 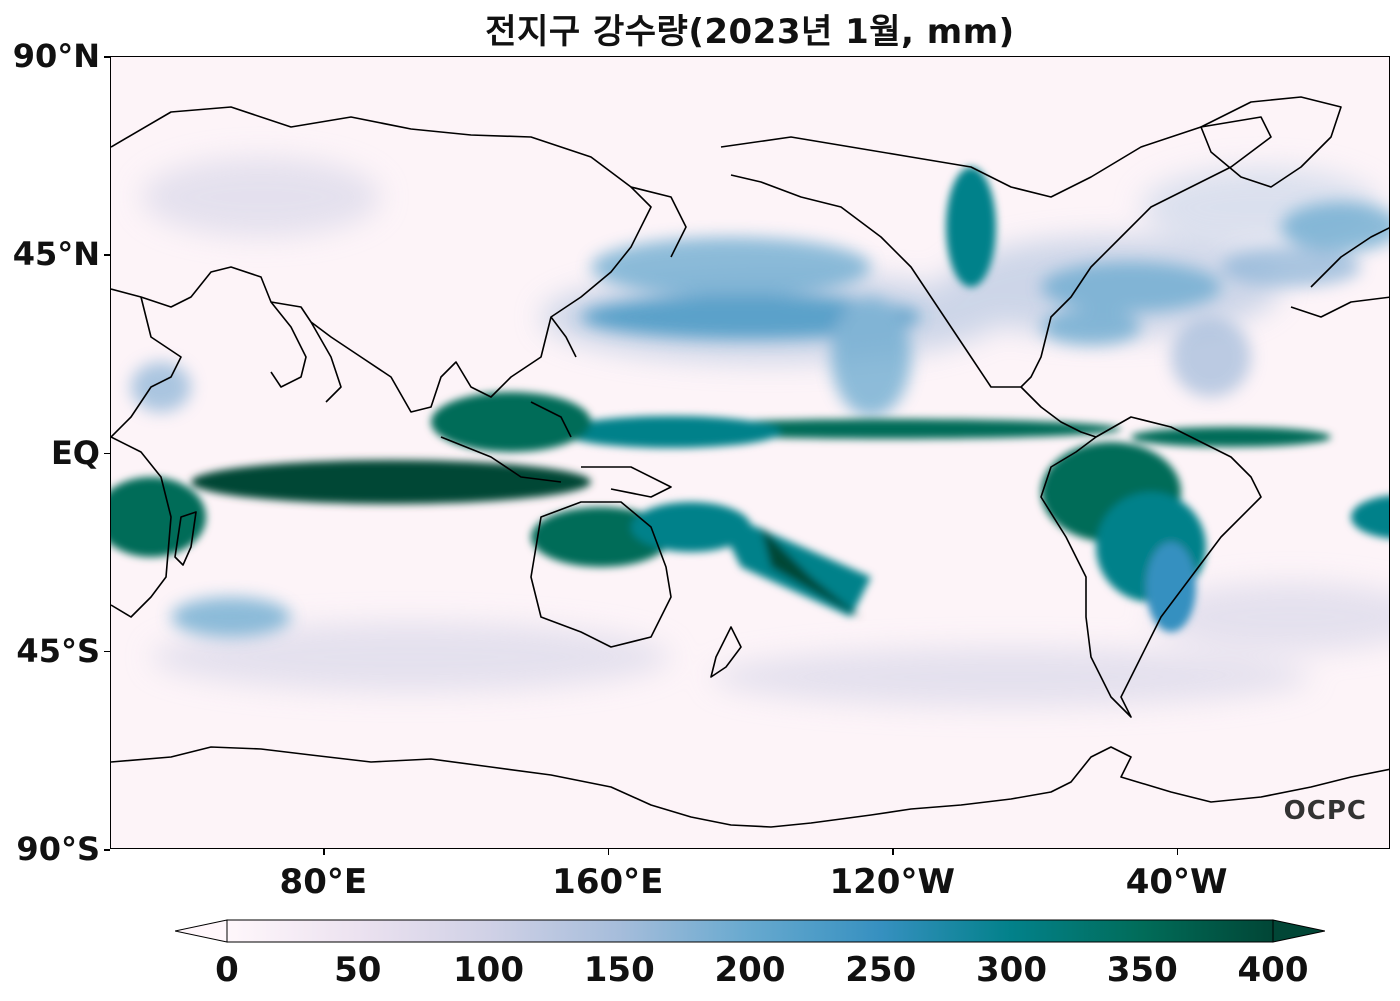 What do you see at coordinates (381, 259) in the screenshot?
I see `eurasia-outline` at bounding box center [381, 259].